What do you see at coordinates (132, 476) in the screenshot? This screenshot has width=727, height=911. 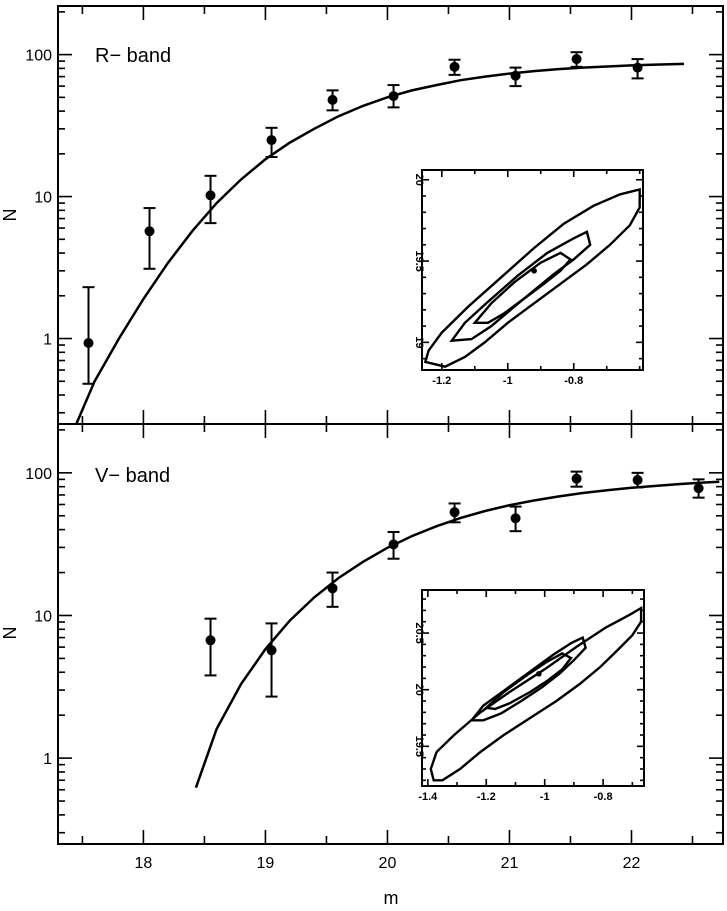 I see `bottom-band-label: V− band` at bounding box center [132, 476].